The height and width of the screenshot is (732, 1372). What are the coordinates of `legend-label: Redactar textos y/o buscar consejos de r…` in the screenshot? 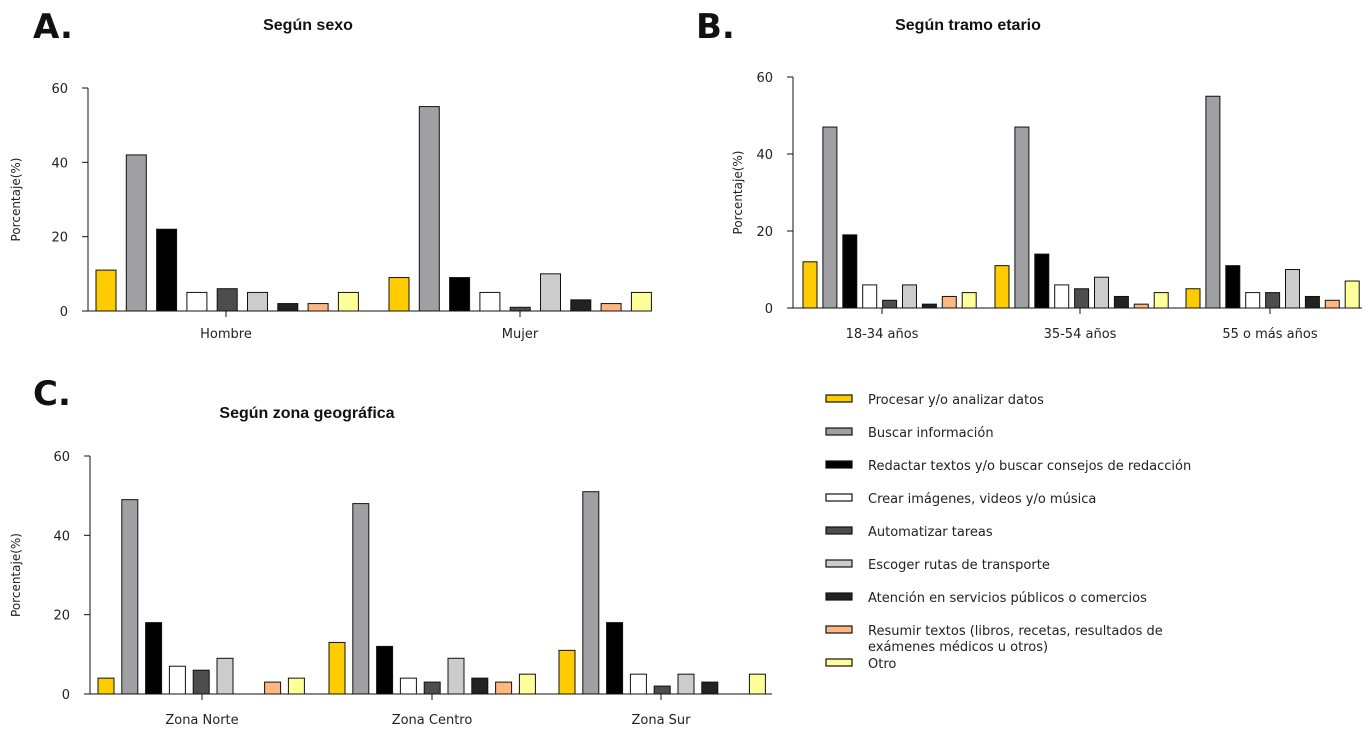 It's located at (1029, 466).